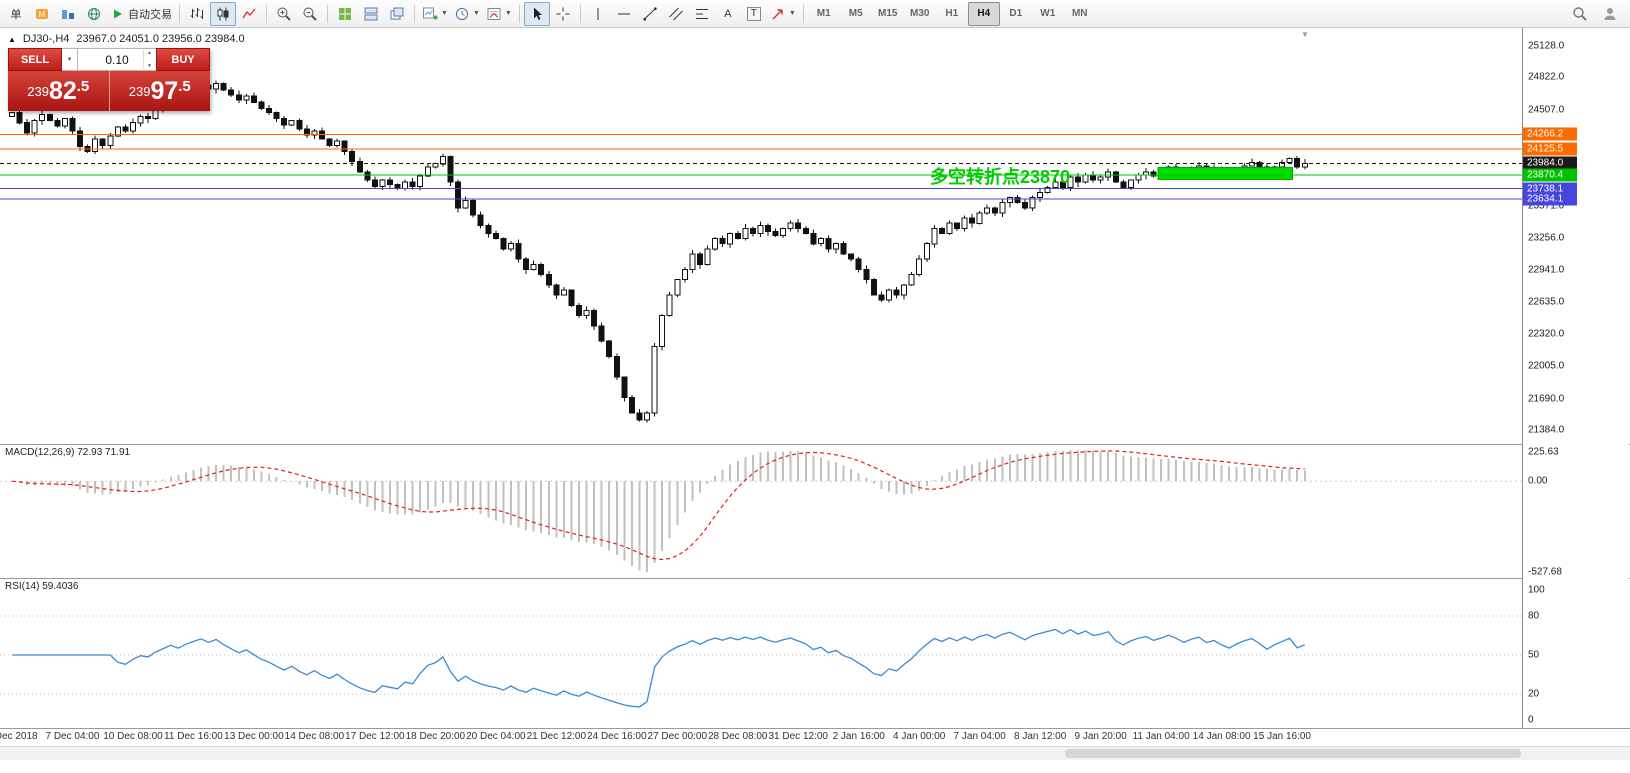  I want to click on trade-panel-prices: 239 82 .5 239 97 .5, so click(109, 91).